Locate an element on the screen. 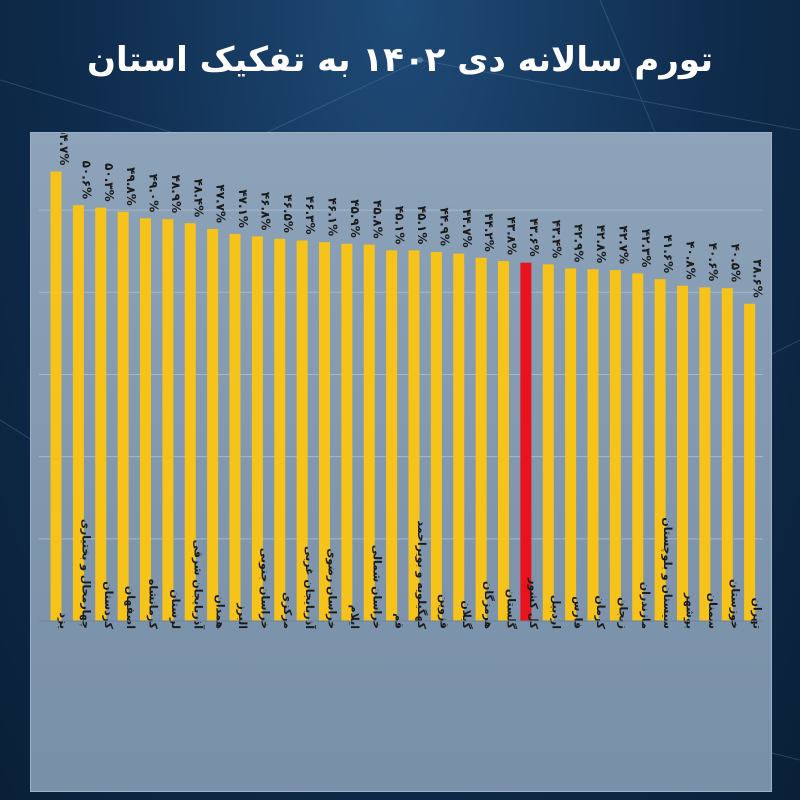 The image size is (800, 800). data-label: ۵۰.۳% is located at coordinates (109, 182).